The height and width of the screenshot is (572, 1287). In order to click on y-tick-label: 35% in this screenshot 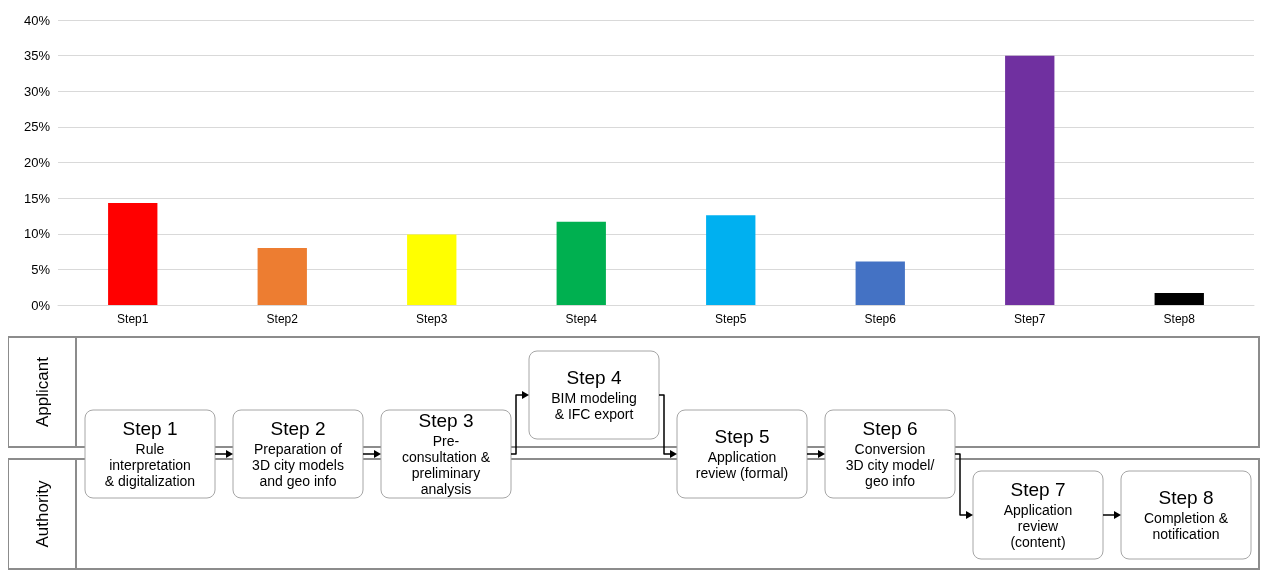, I will do `click(37, 56)`.